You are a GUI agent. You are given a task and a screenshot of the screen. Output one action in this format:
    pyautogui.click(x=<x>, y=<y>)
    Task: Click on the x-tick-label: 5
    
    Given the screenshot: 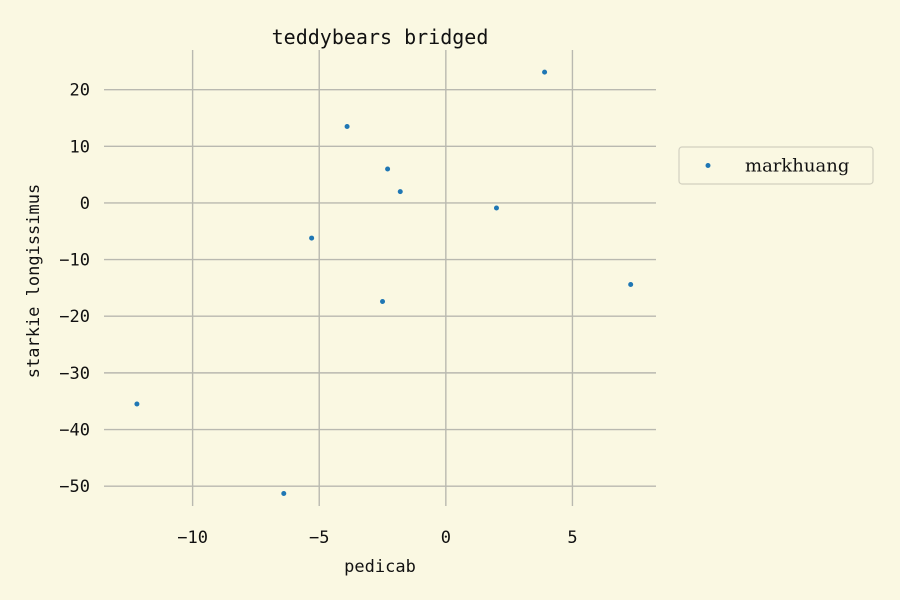 What is the action you would take?
    pyautogui.click(x=572, y=538)
    